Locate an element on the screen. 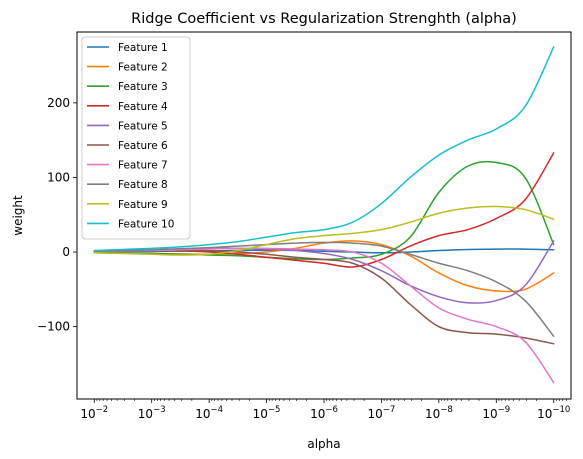 This screenshot has height=459, width=583. legend-label: Feature 3 is located at coordinates (143, 87).